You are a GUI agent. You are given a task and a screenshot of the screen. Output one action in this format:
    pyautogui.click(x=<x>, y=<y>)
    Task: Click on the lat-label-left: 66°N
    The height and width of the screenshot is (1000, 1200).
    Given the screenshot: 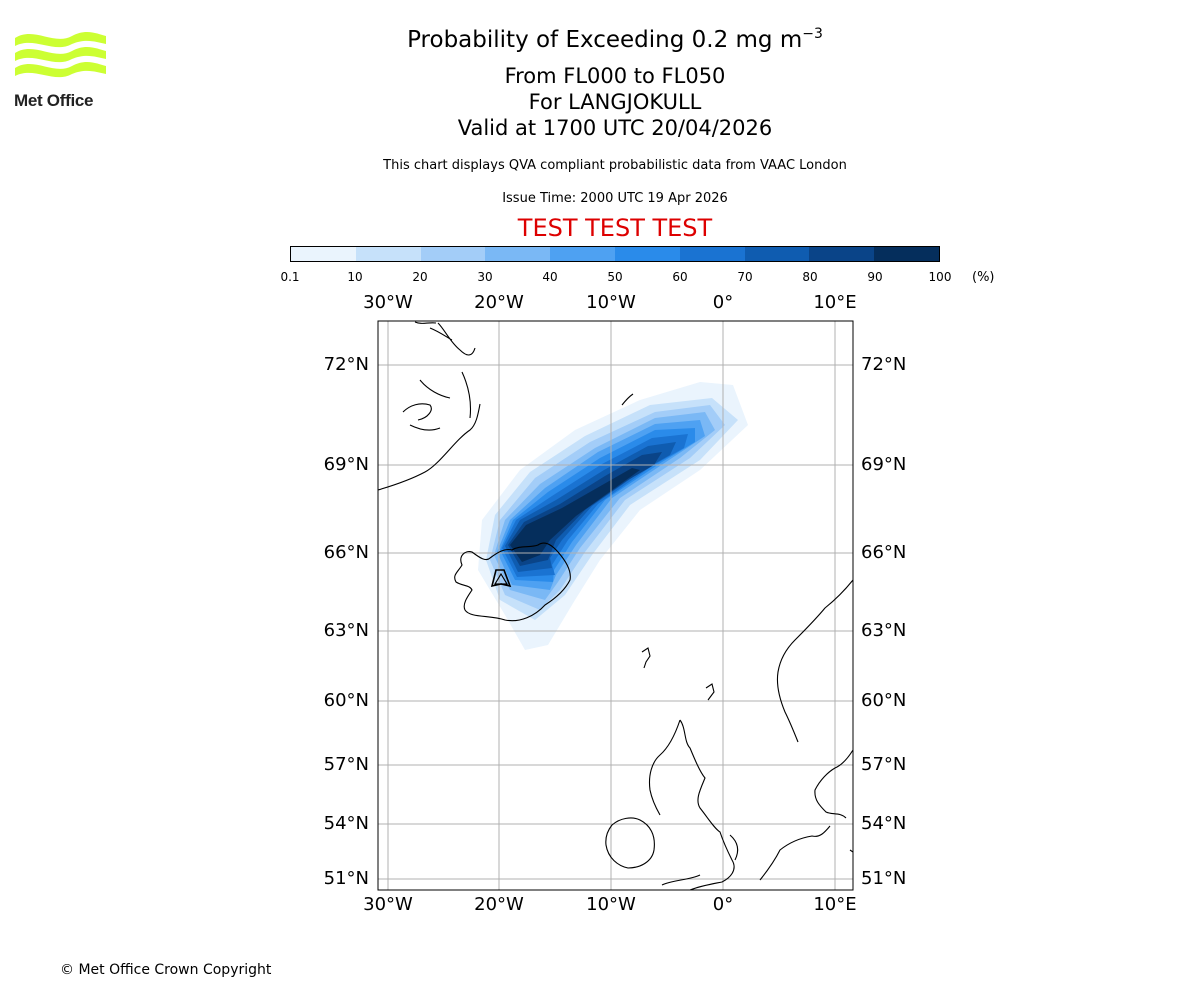 What is the action you would take?
    pyautogui.click(x=346, y=552)
    